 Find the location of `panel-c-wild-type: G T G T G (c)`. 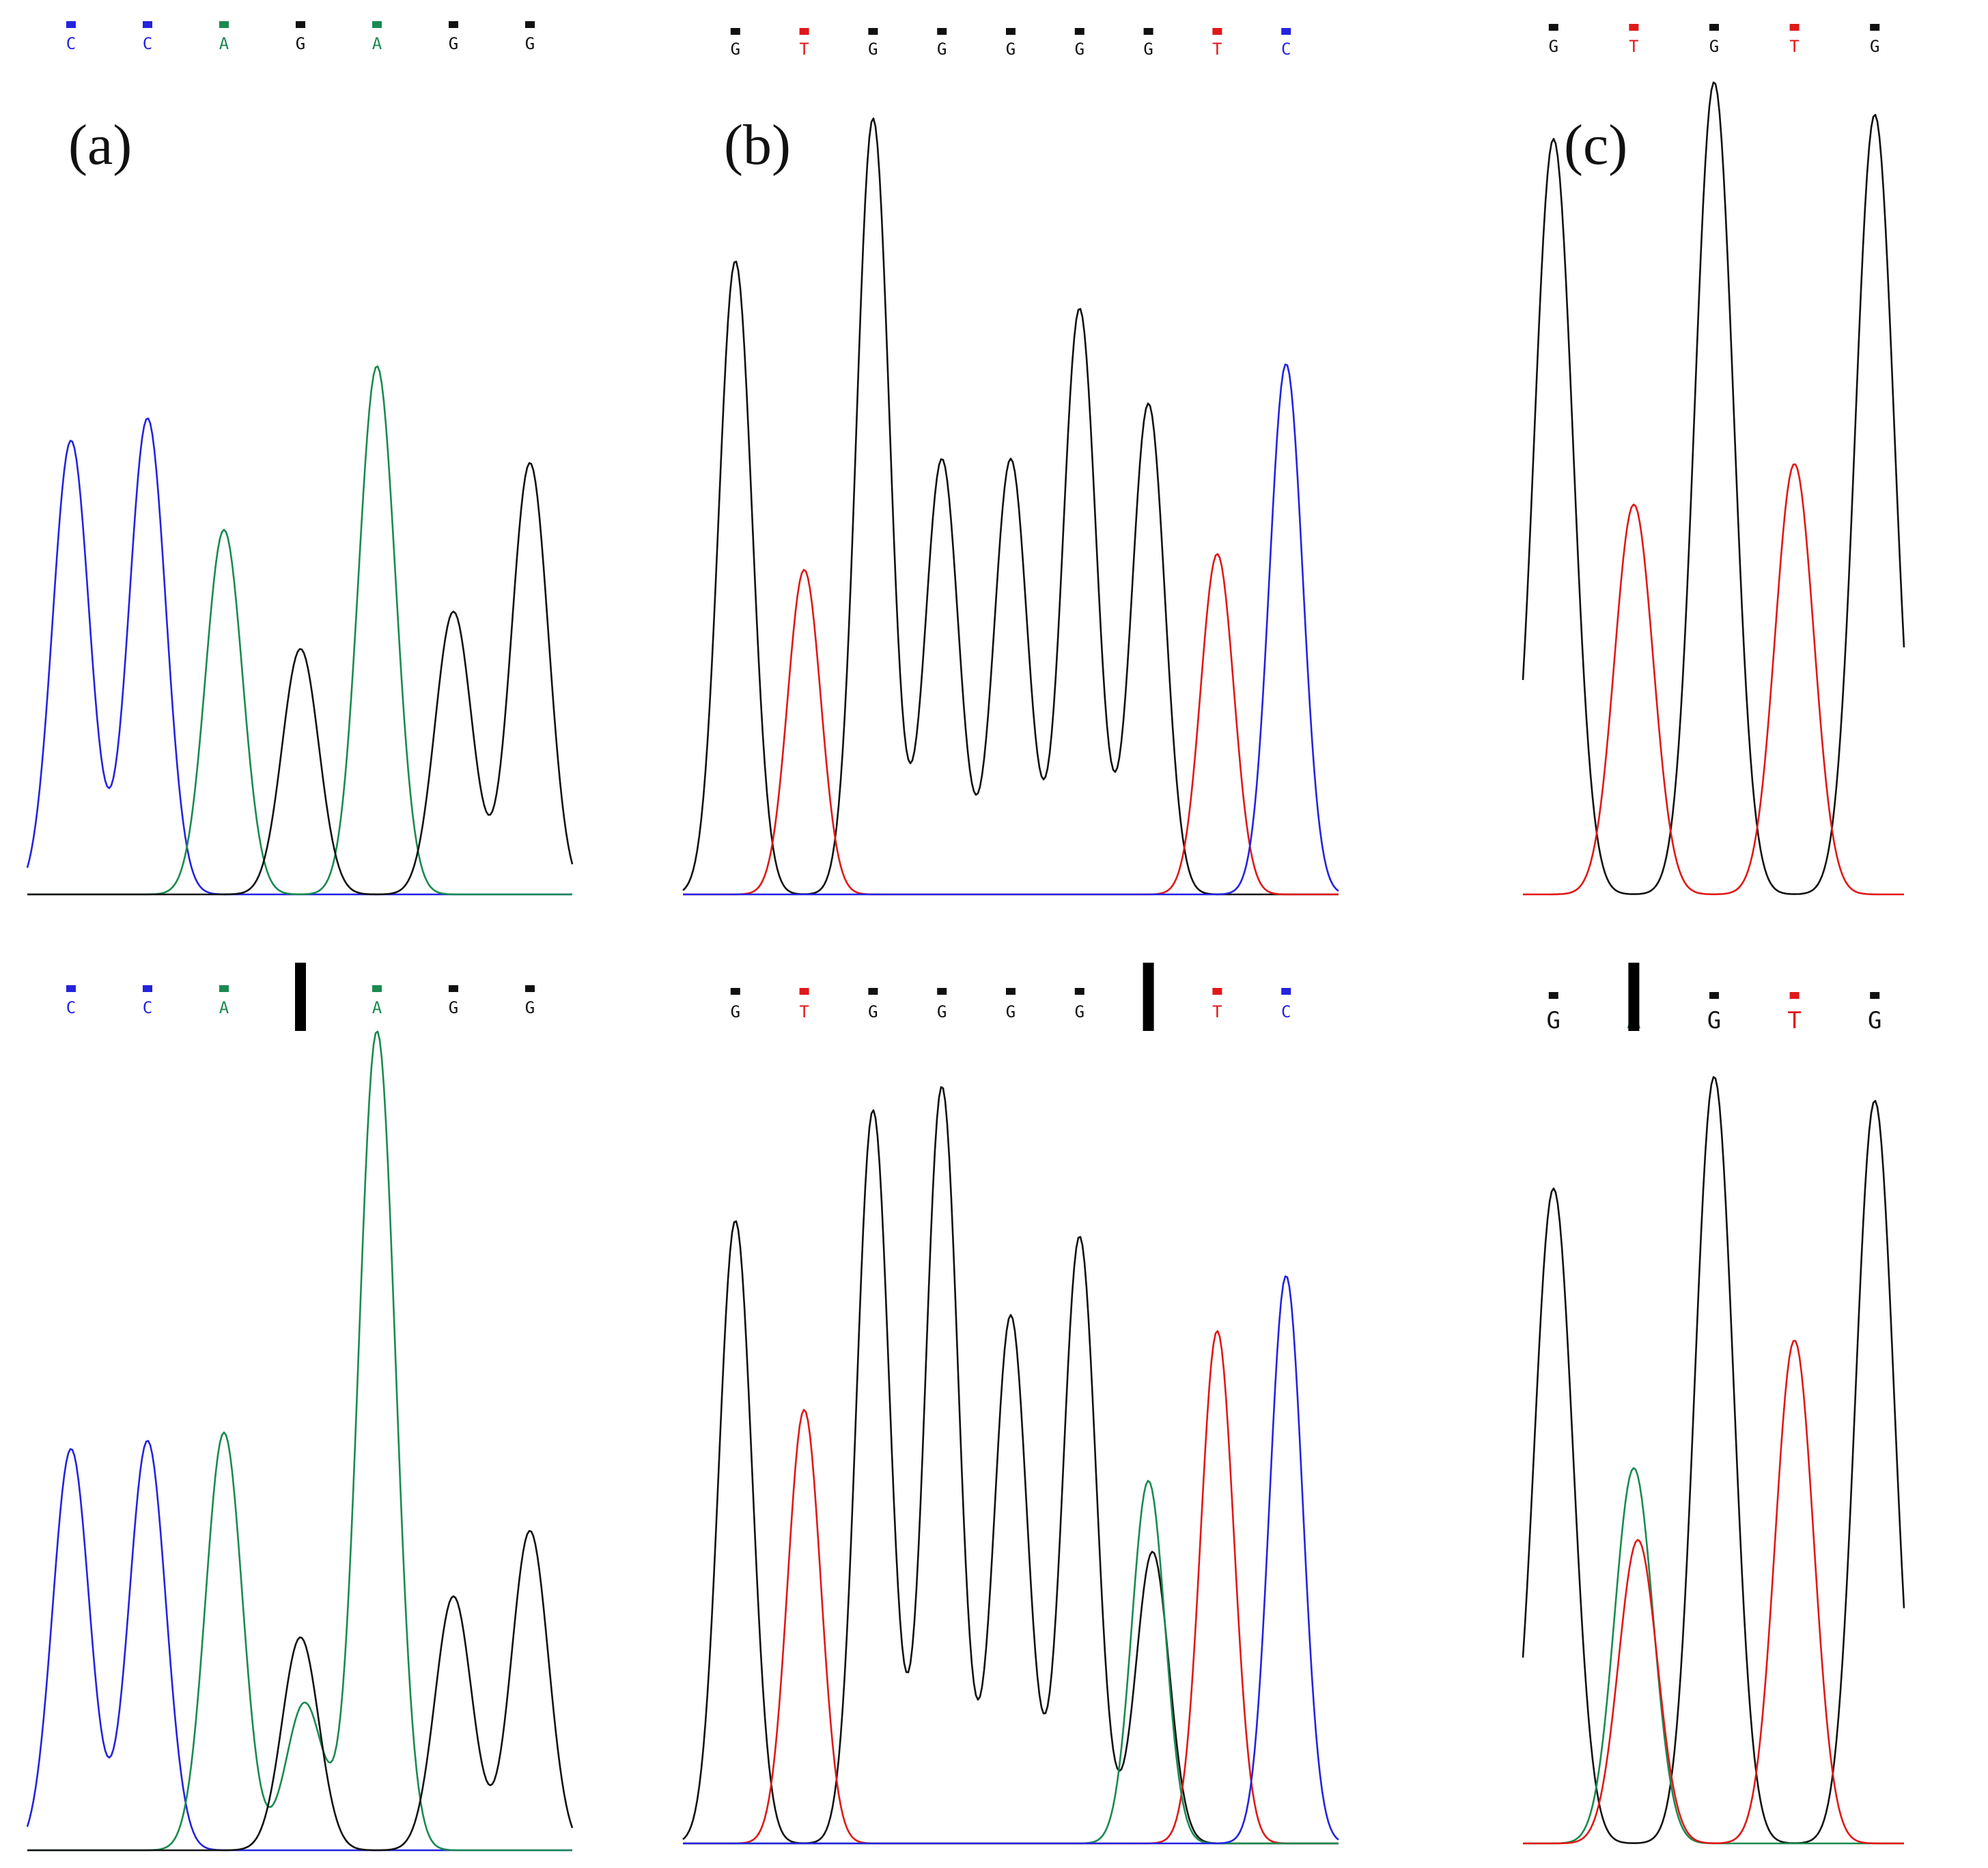

panel-c-wild-type: G T G T G (c) is located at coordinates (1713, 450).